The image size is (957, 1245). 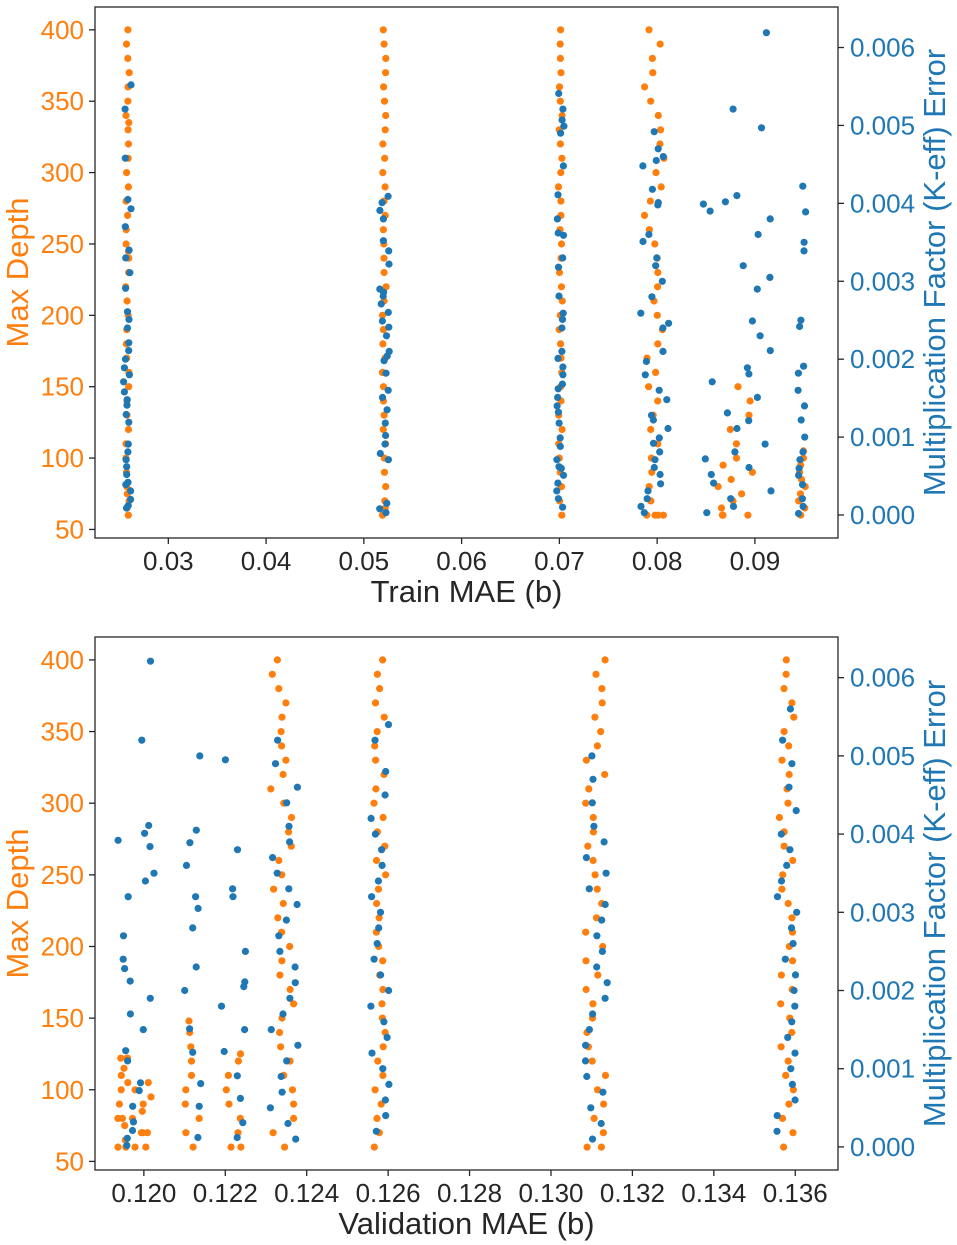 I want to click on y-right-tick-label: 0.006, so click(x=882, y=48).